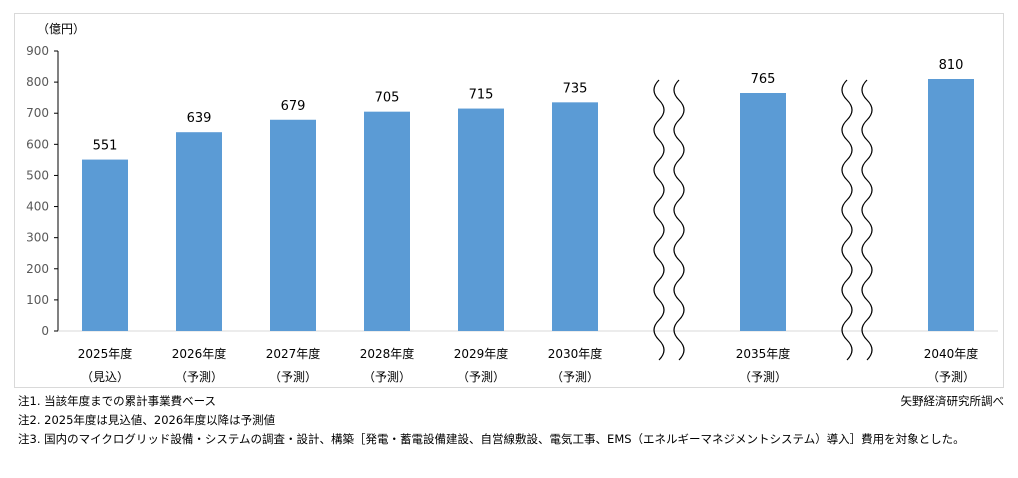 This screenshot has width=1018, height=478. Describe the element at coordinates (387, 98) in the screenshot. I see `data-label: 705` at that location.